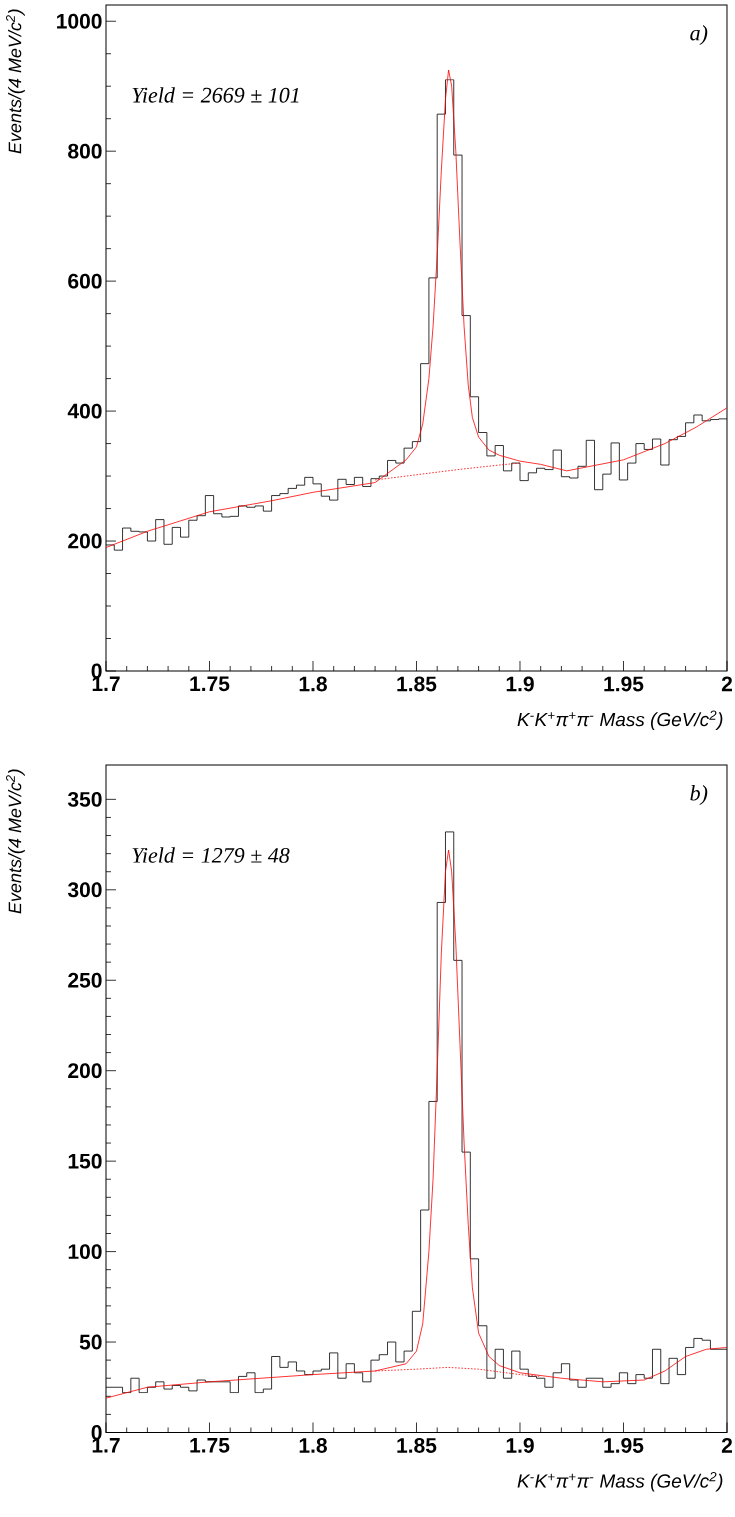  What do you see at coordinates (79, 21) in the screenshot?
I see `y-tick-label: 1000` at bounding box center [79, 21].